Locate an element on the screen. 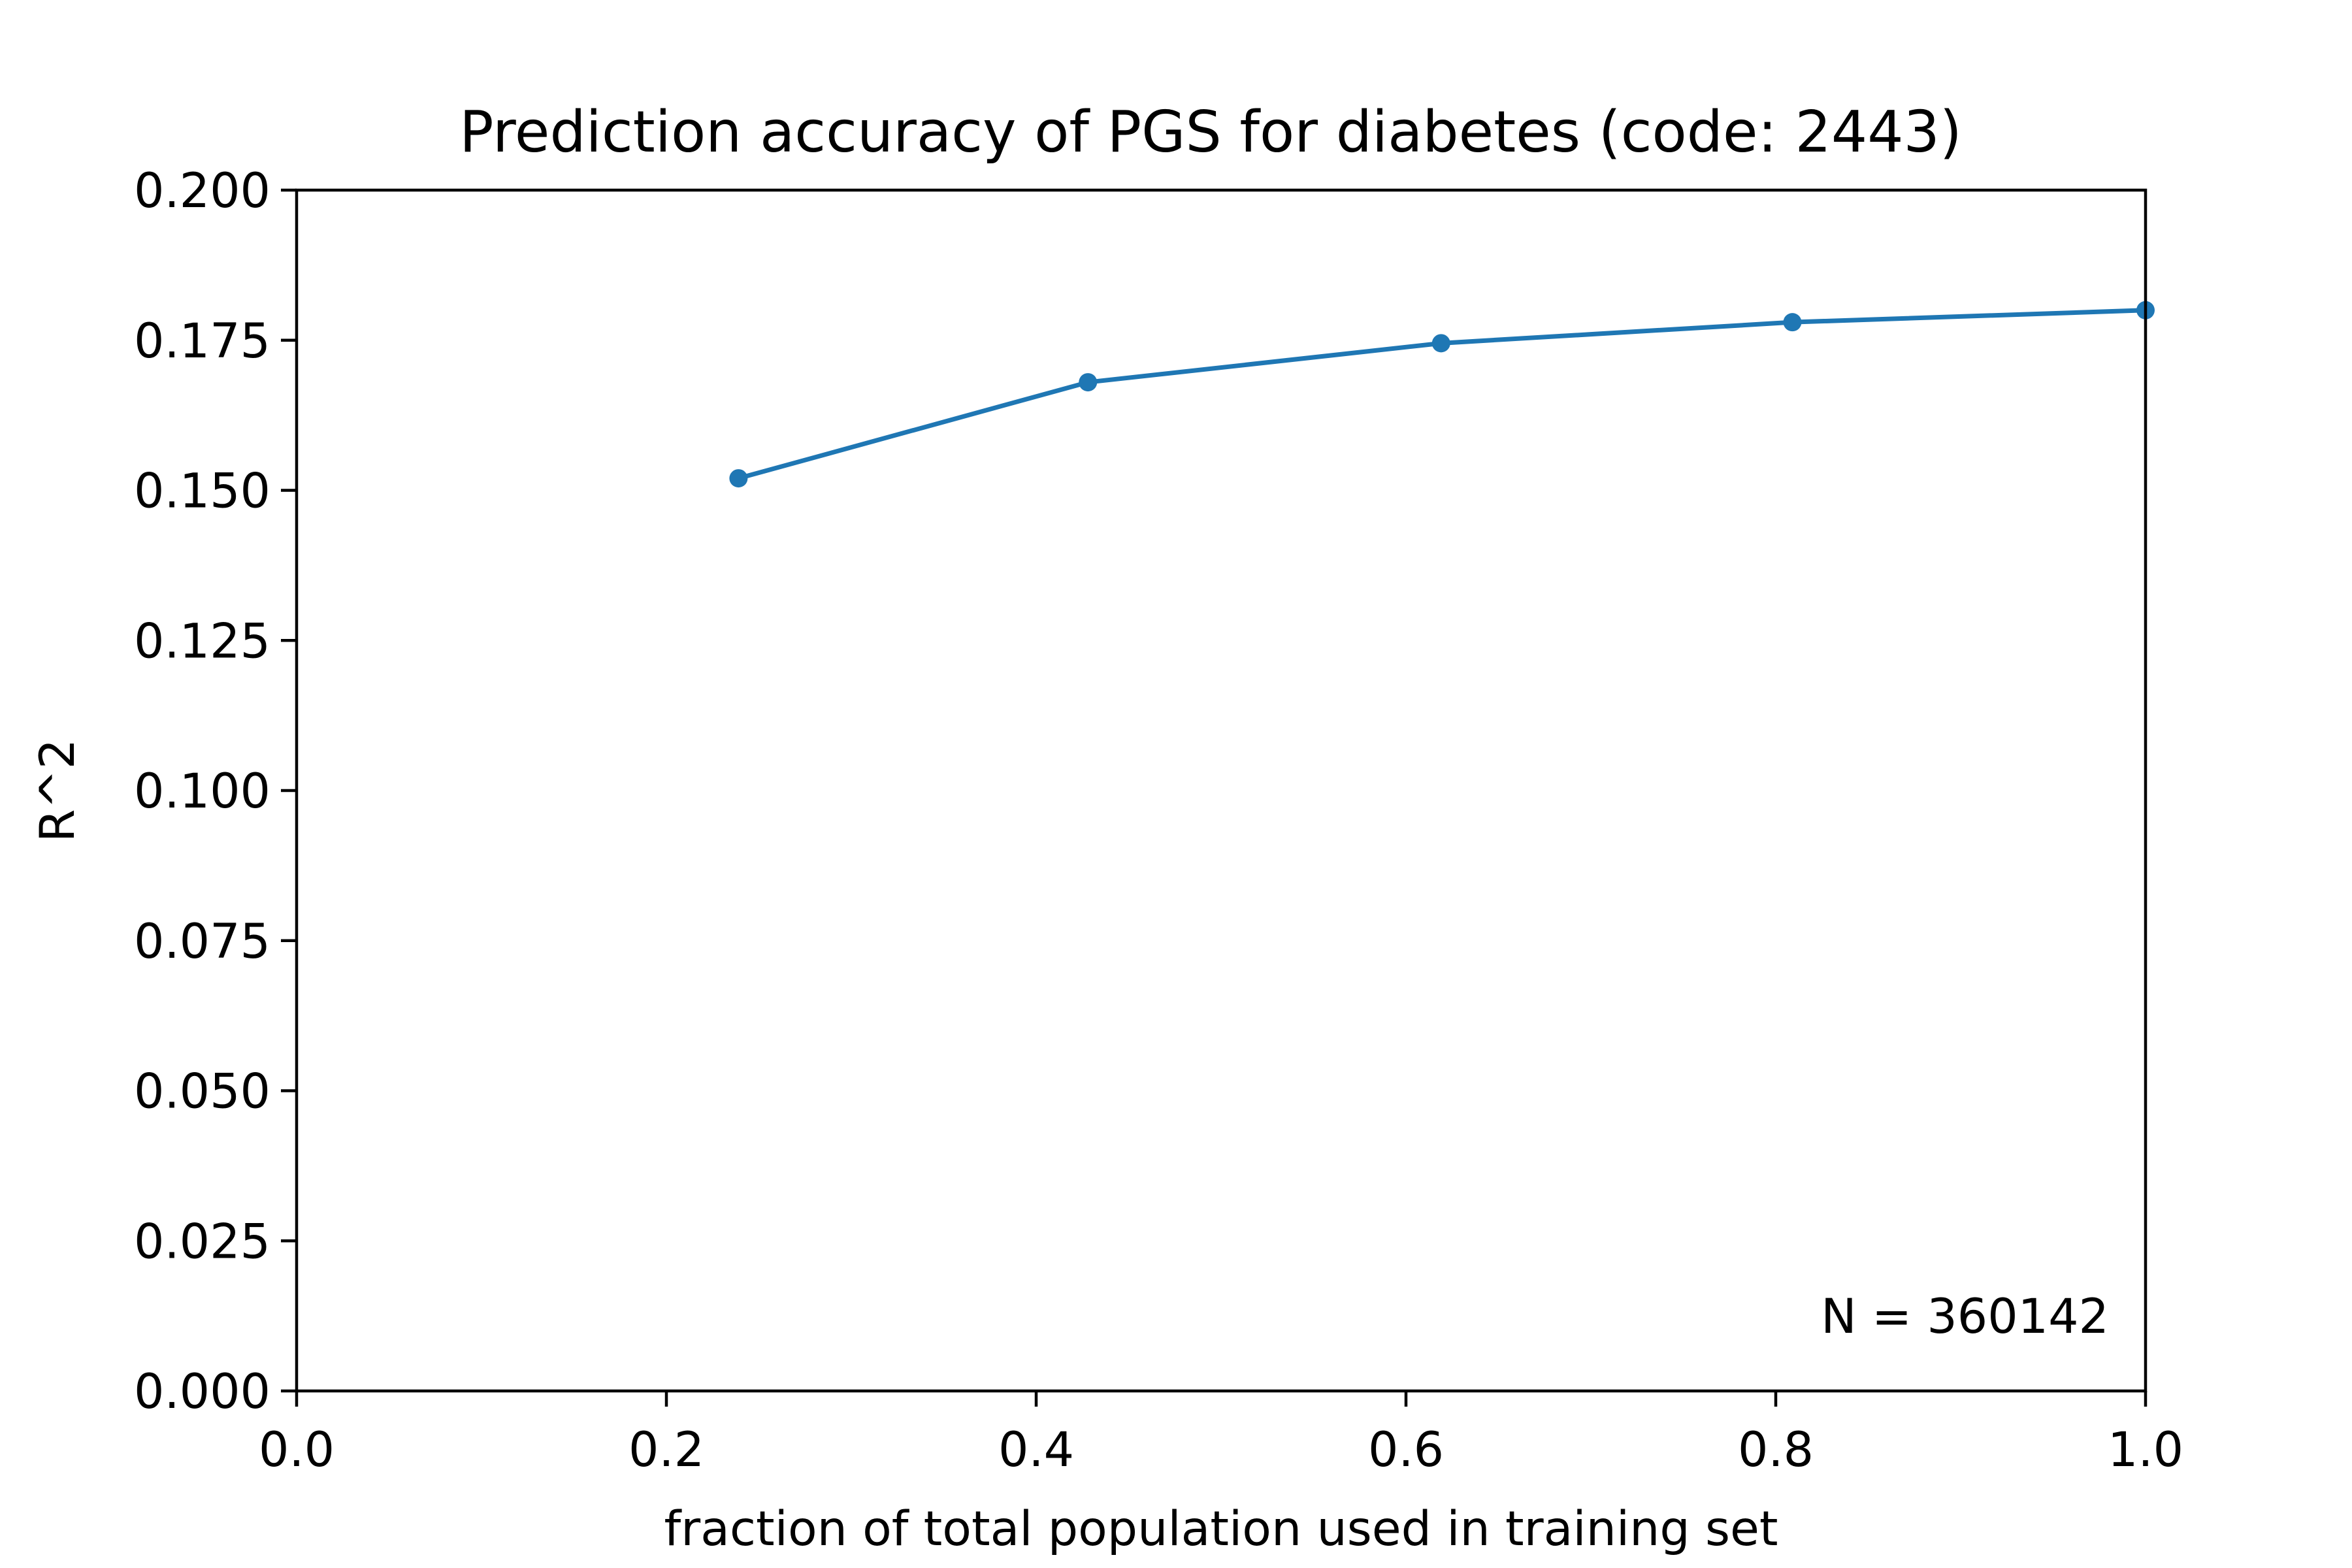  series-layer is located at coordinates (1442, 394).